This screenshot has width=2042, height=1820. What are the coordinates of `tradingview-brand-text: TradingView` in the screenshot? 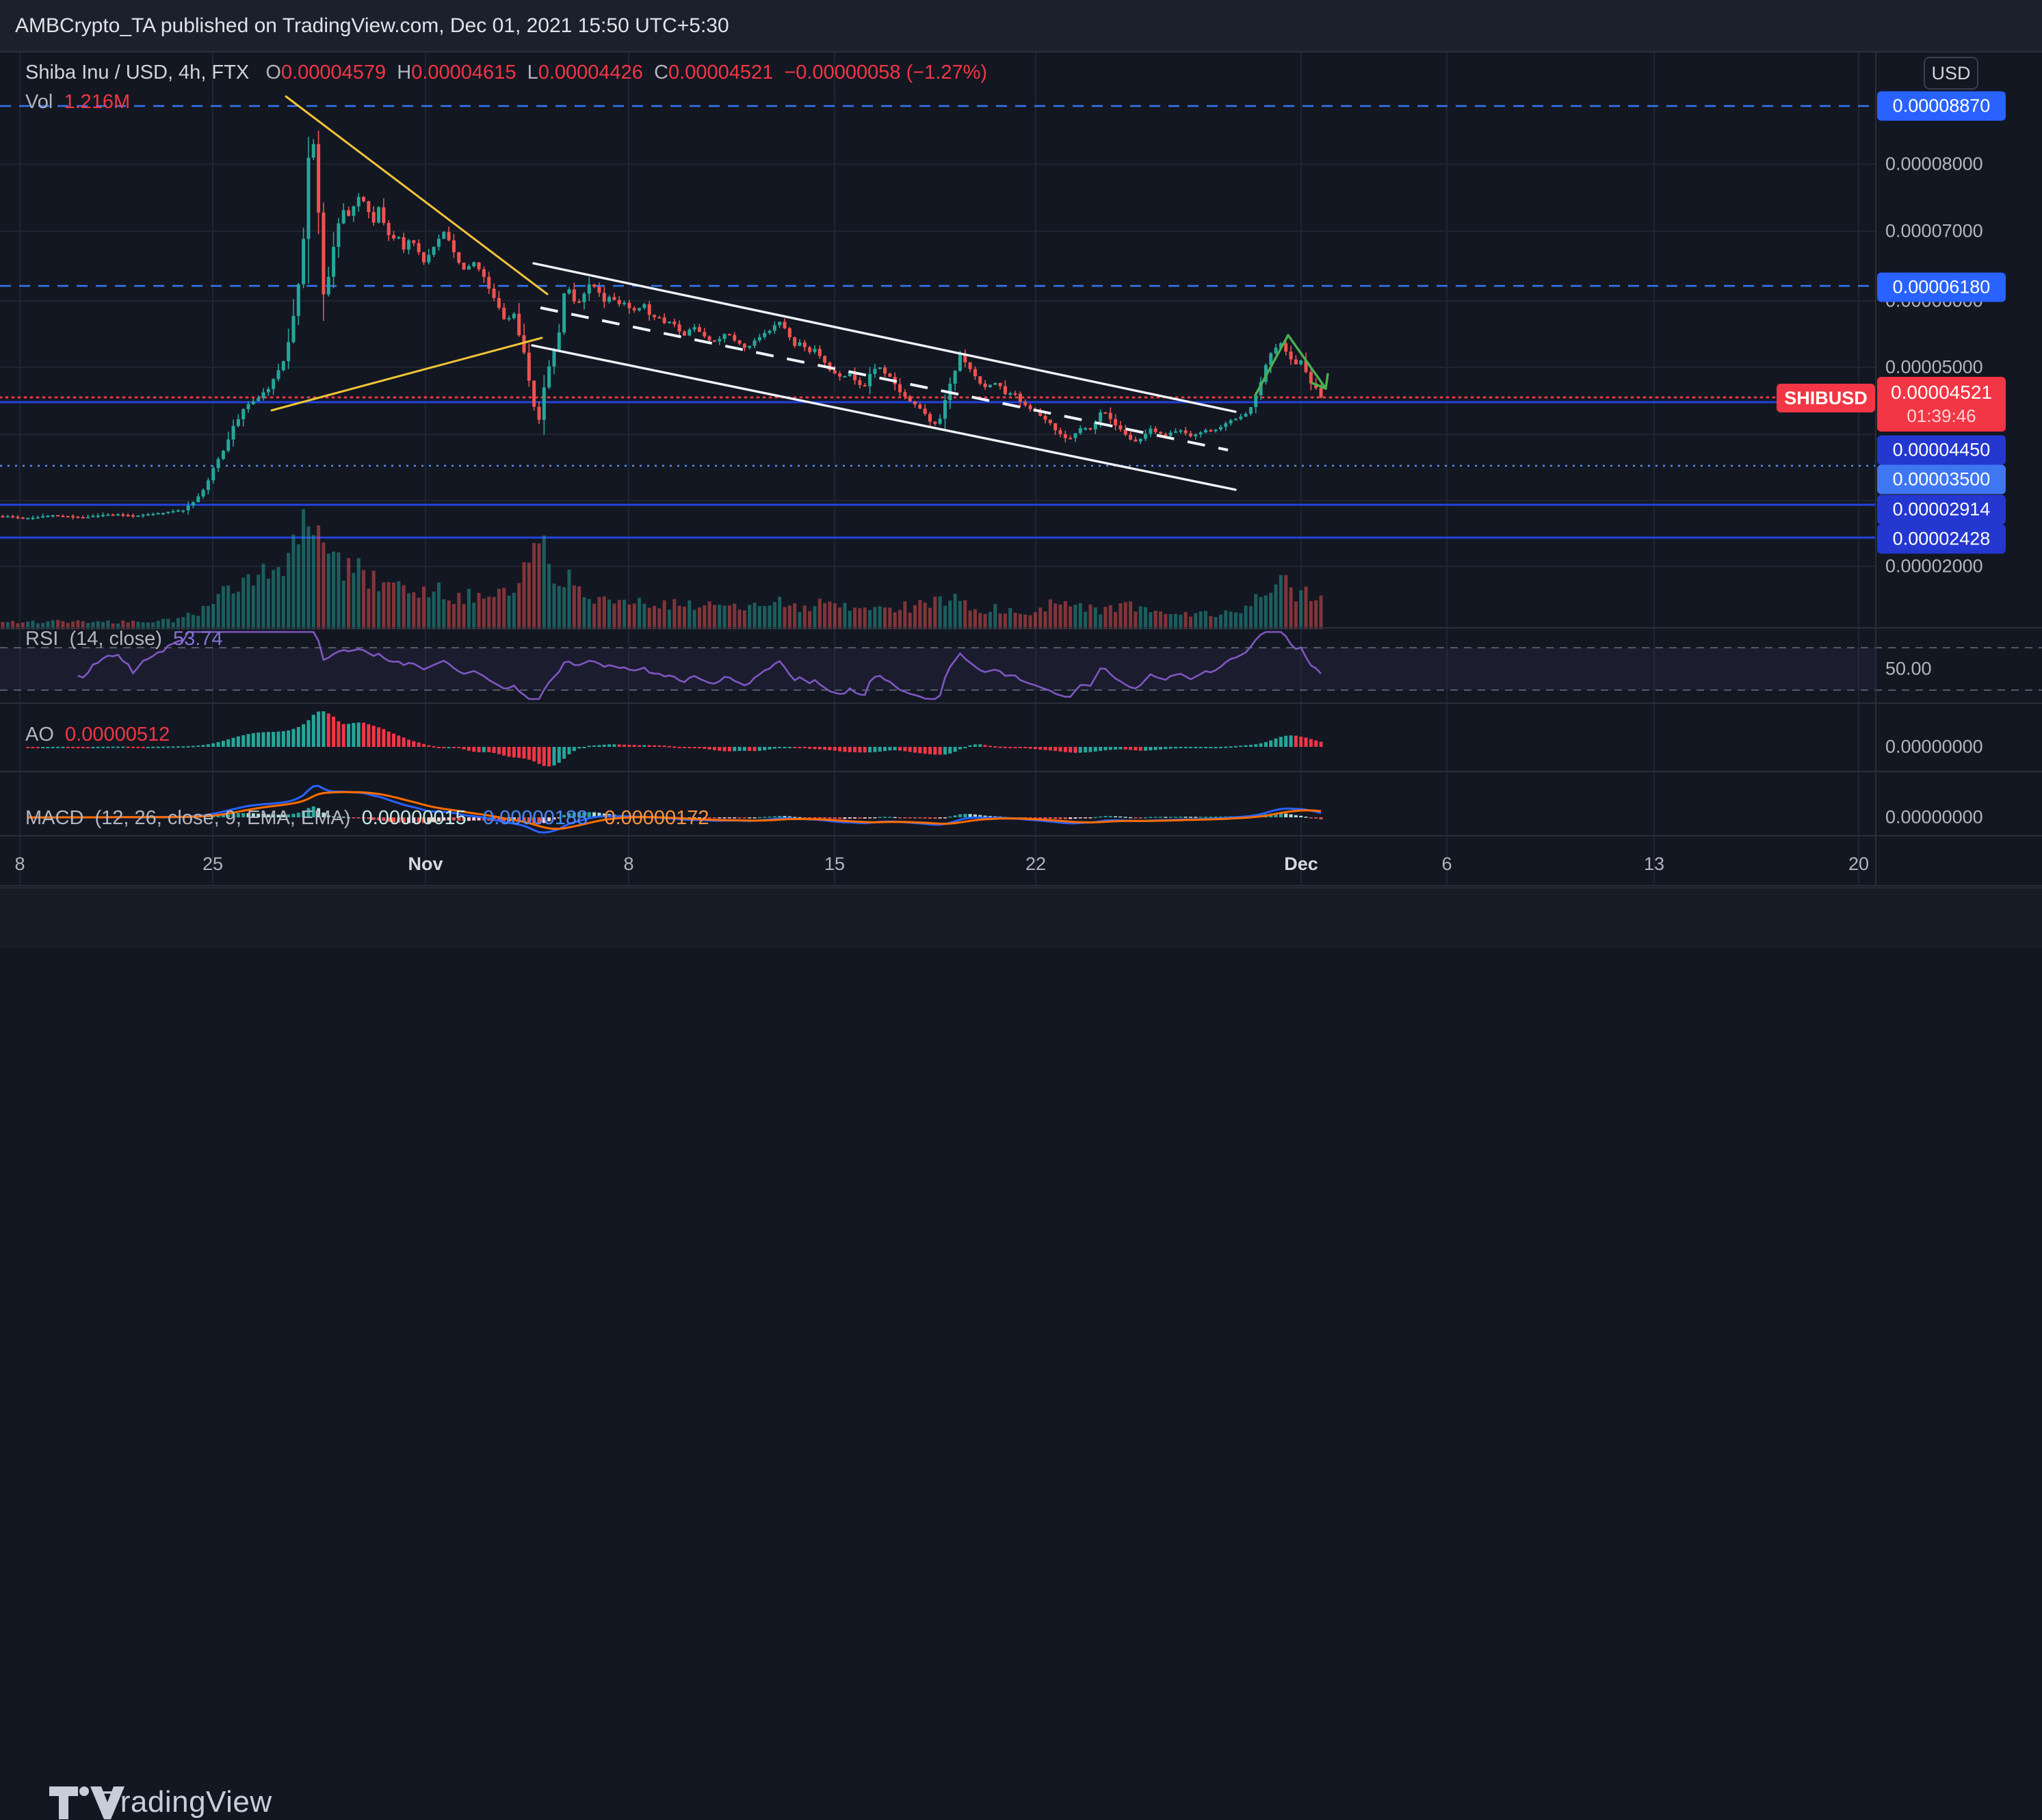 It's located at (187, 1802).